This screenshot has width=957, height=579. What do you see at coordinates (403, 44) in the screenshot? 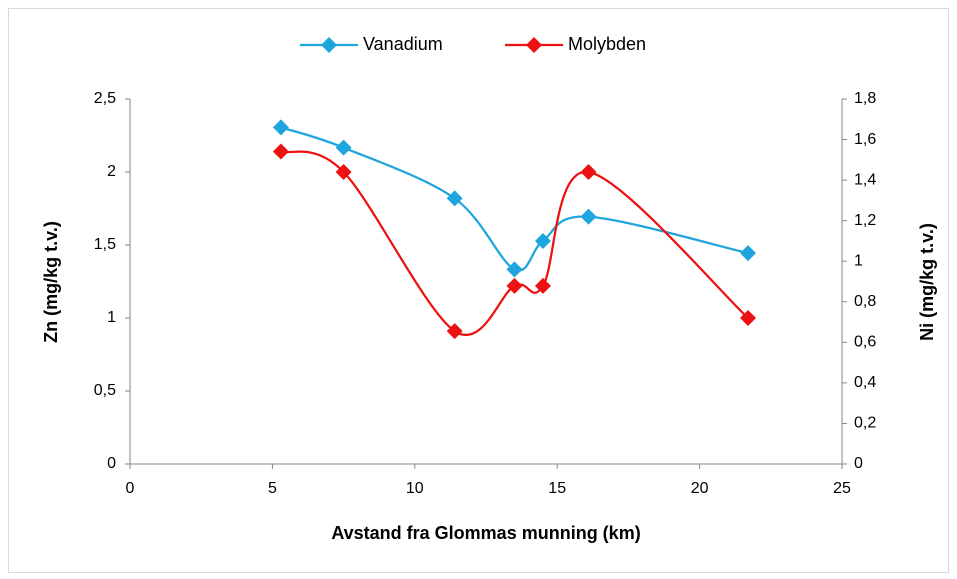
I see `legend-label: Vanadium` at bounding box center [403, 44].